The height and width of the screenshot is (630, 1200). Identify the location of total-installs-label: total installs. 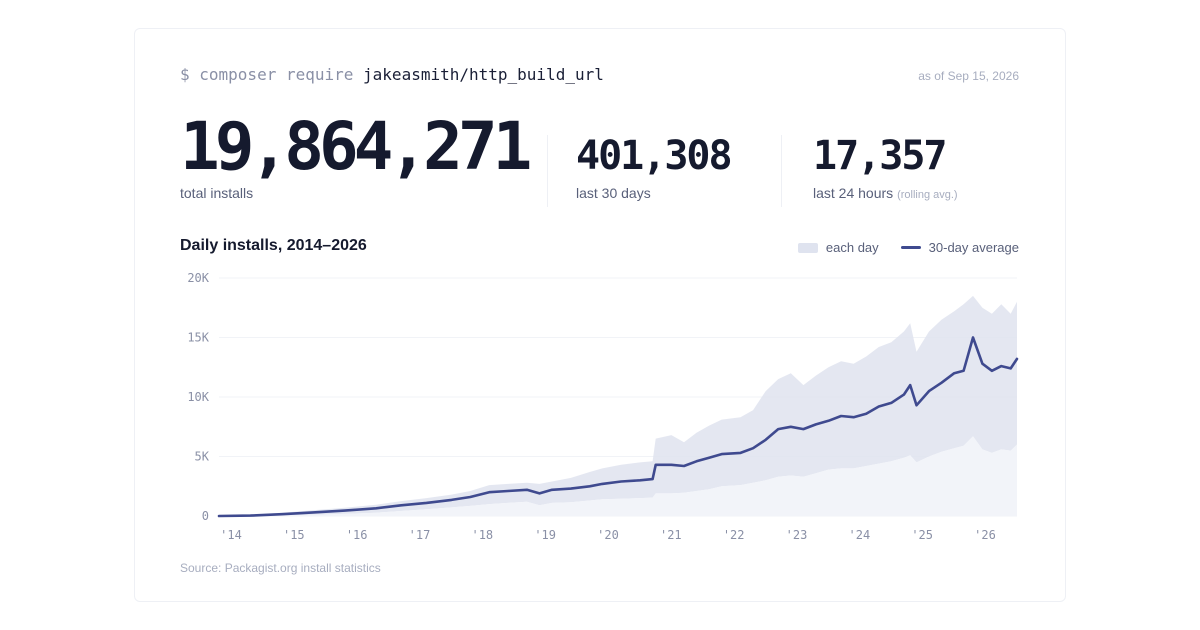
(217, 193).